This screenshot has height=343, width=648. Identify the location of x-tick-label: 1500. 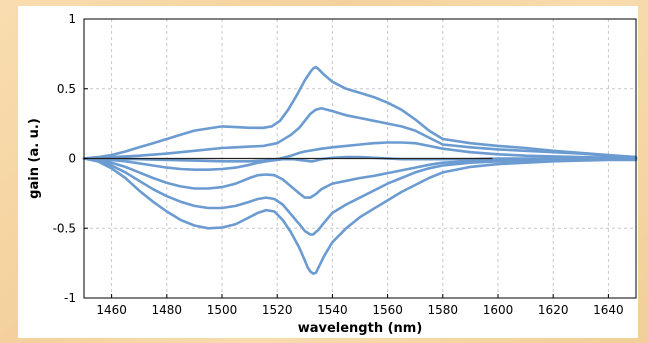
(222, 310).